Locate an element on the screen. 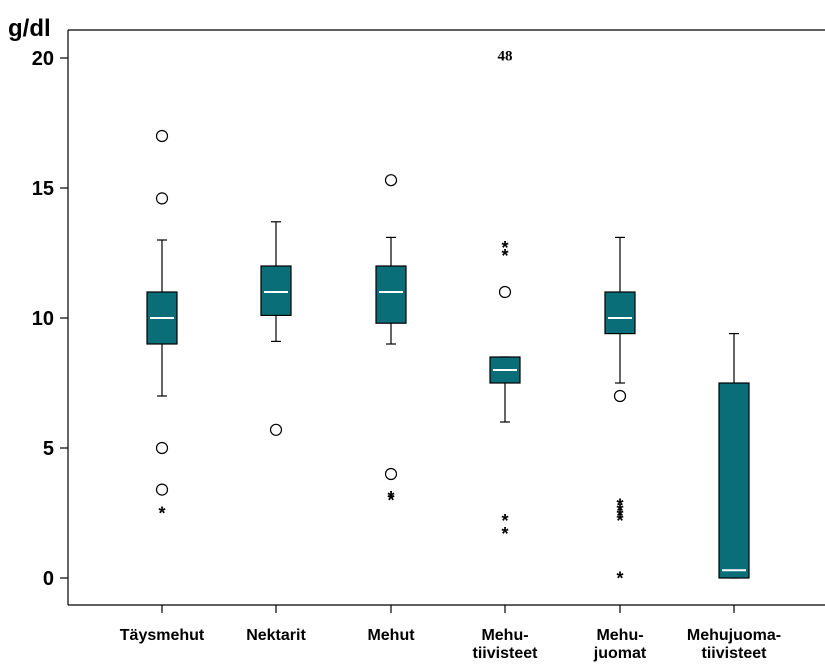  y-tick-label: 10 is located at coordinates (43, 319).